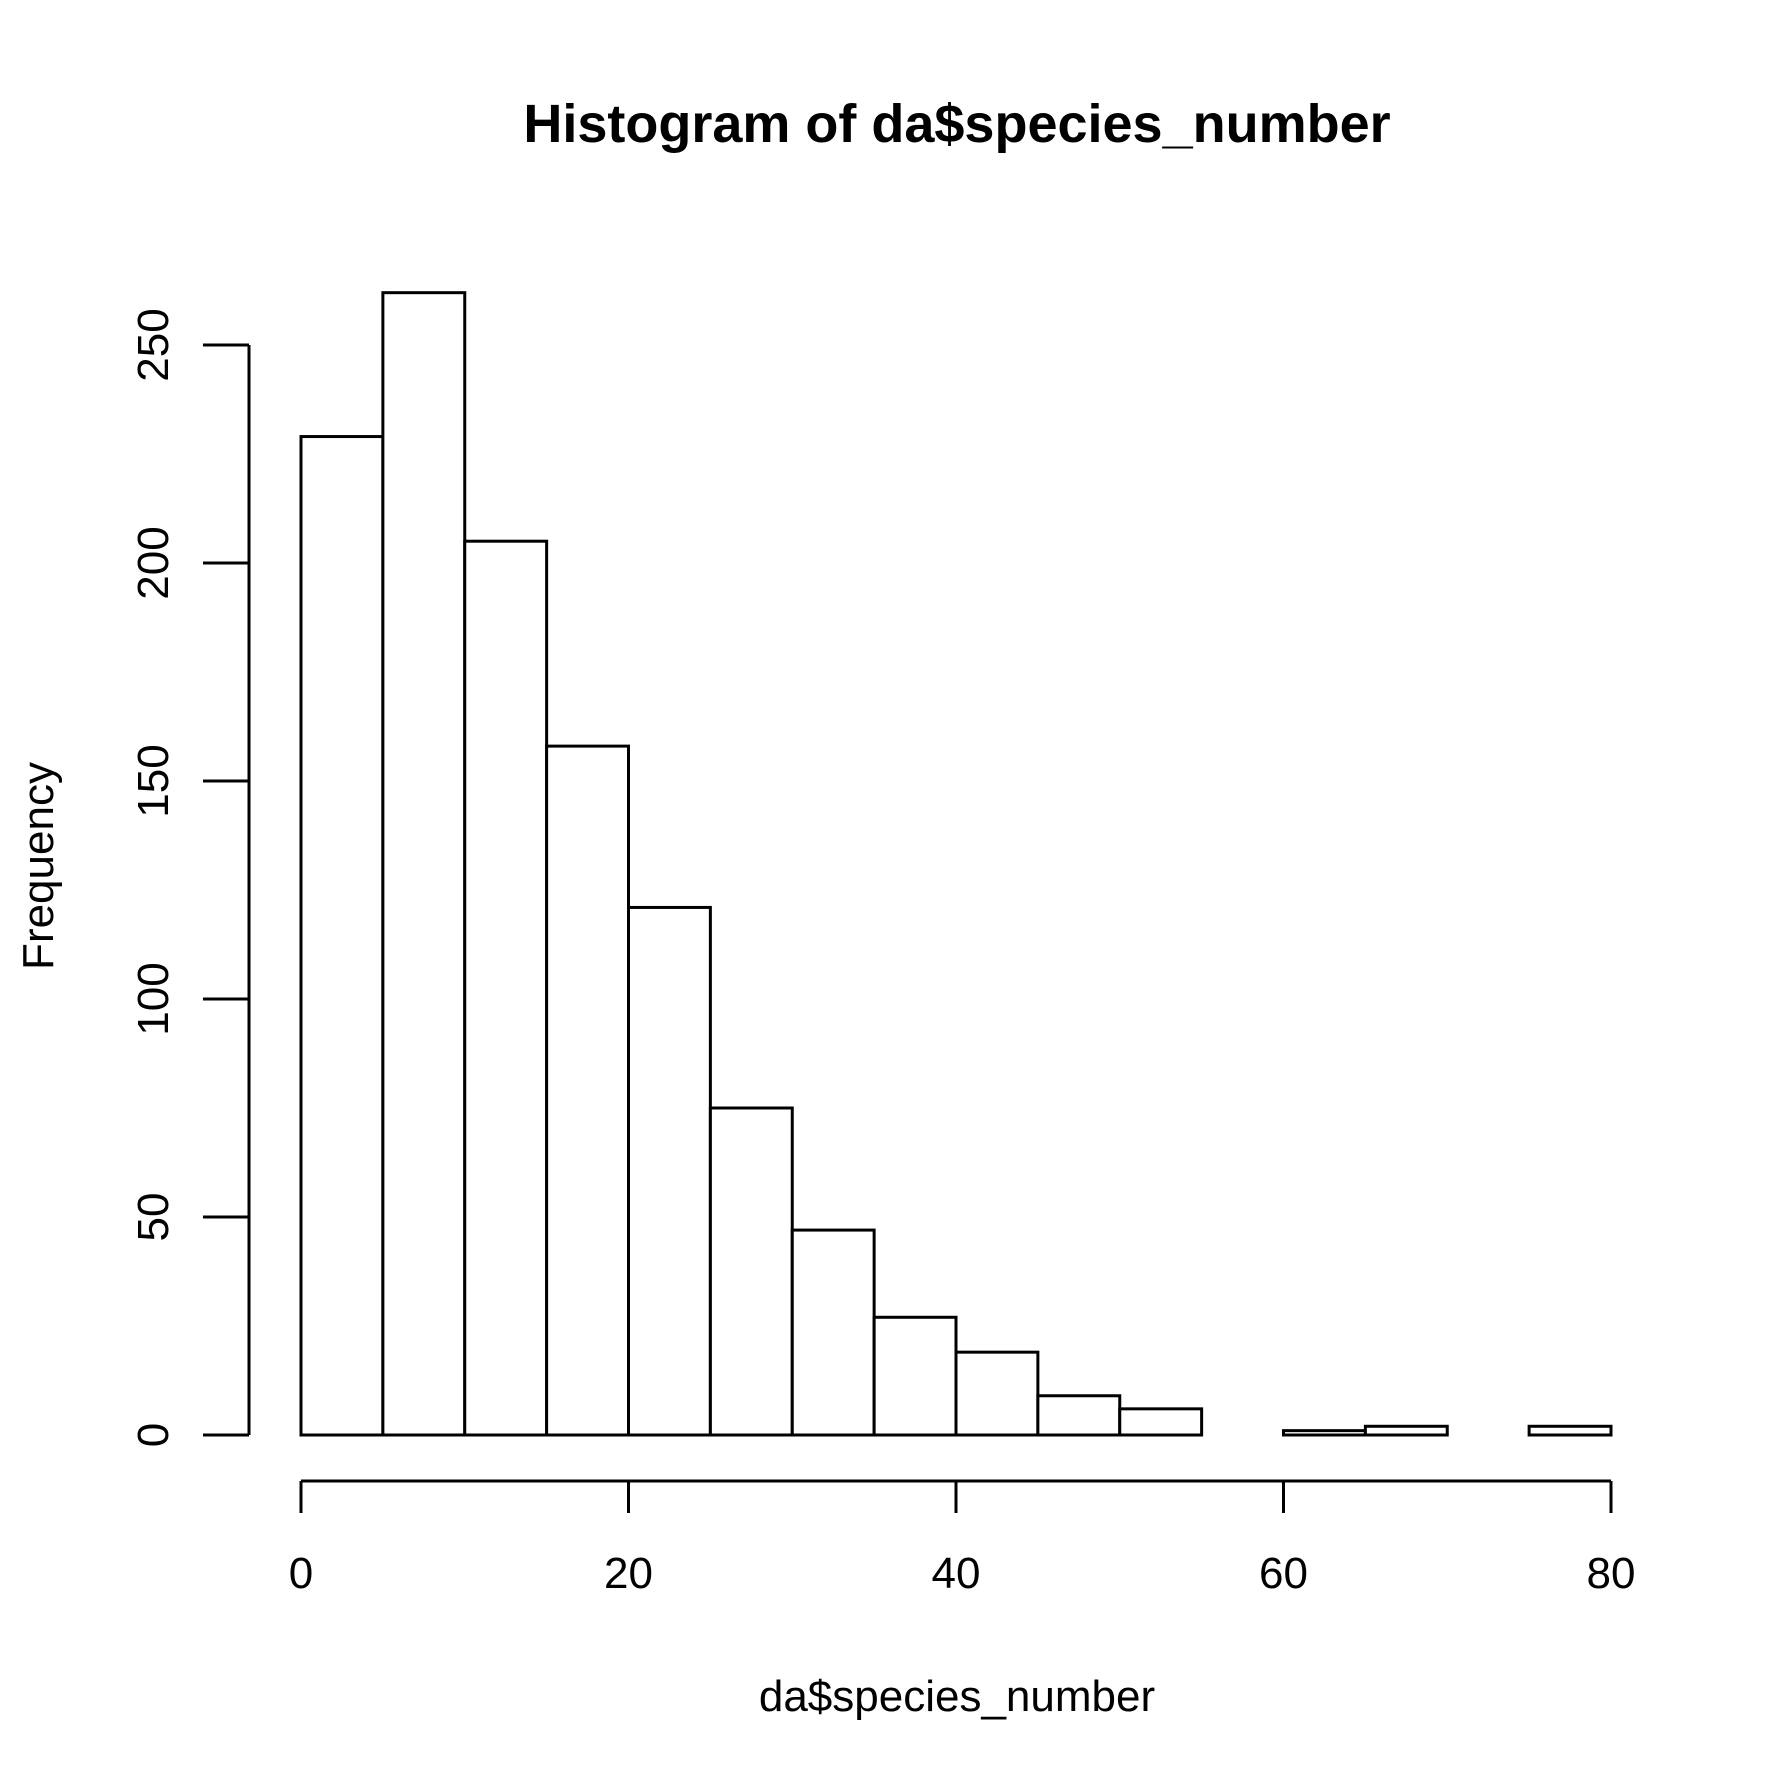  I want to click on x-tick-label-2: 40, so click(956, 1573).